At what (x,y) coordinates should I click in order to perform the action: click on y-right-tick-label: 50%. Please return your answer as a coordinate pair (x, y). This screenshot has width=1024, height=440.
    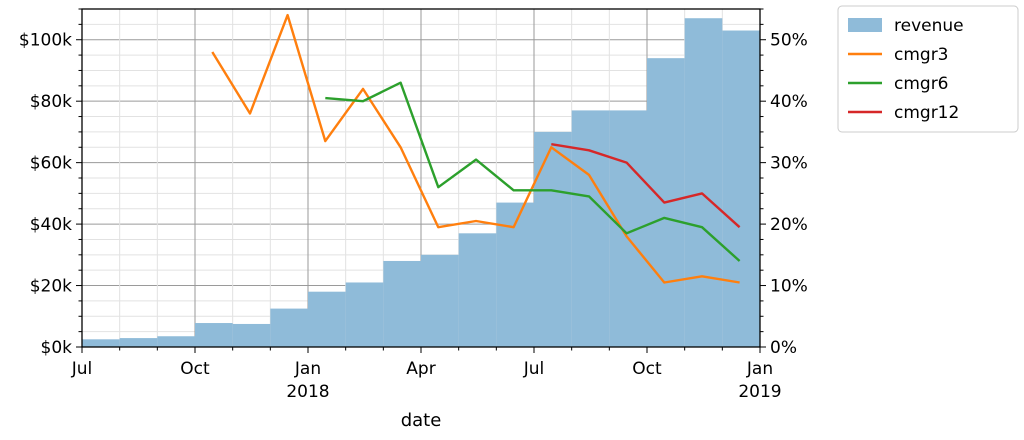
    Looking at the image, I should click on (789, 41).